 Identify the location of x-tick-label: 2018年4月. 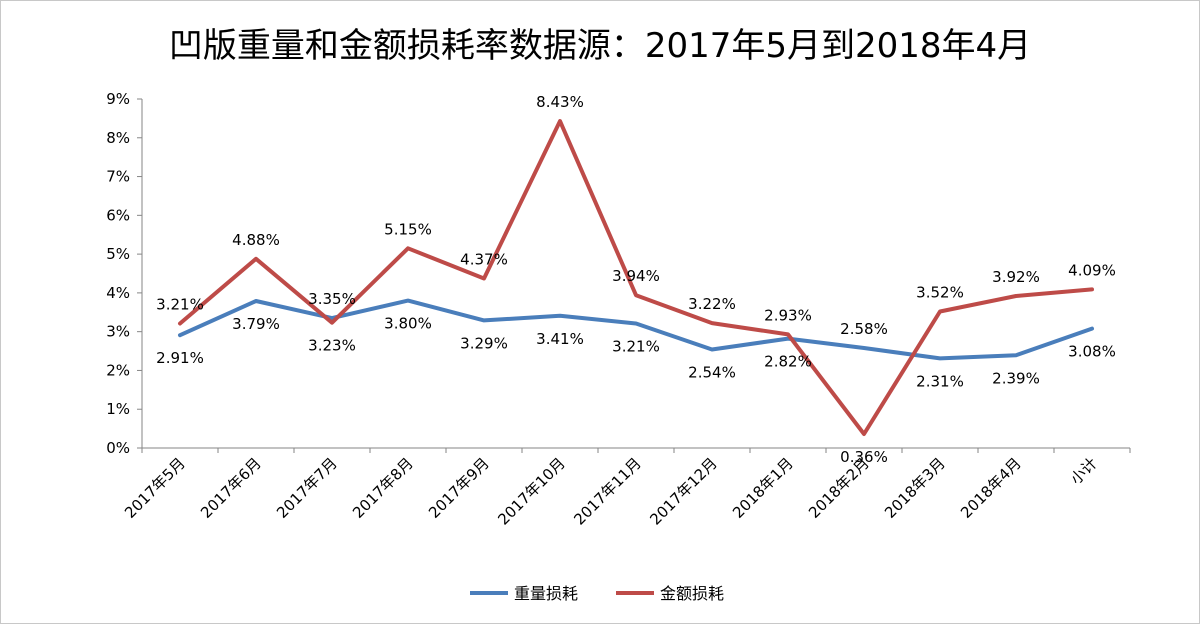
(991, 488).